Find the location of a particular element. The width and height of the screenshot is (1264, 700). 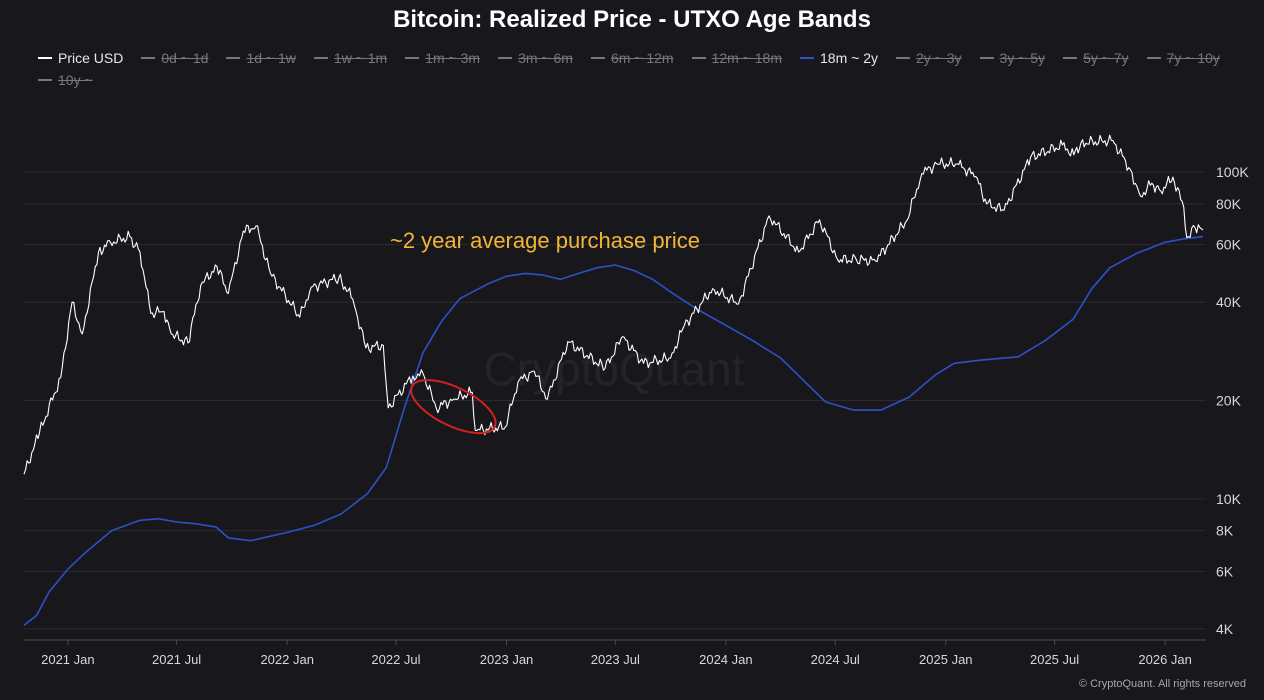

legend-item: 1m ~ 3m is located at coordinates (442, 58).